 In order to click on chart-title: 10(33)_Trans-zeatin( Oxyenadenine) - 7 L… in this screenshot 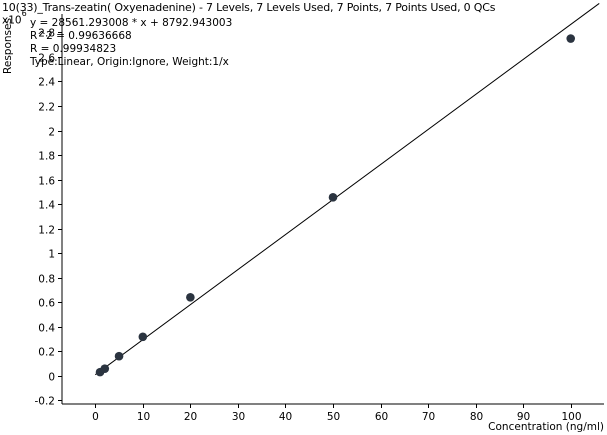, I will do `click(249, 7)`.